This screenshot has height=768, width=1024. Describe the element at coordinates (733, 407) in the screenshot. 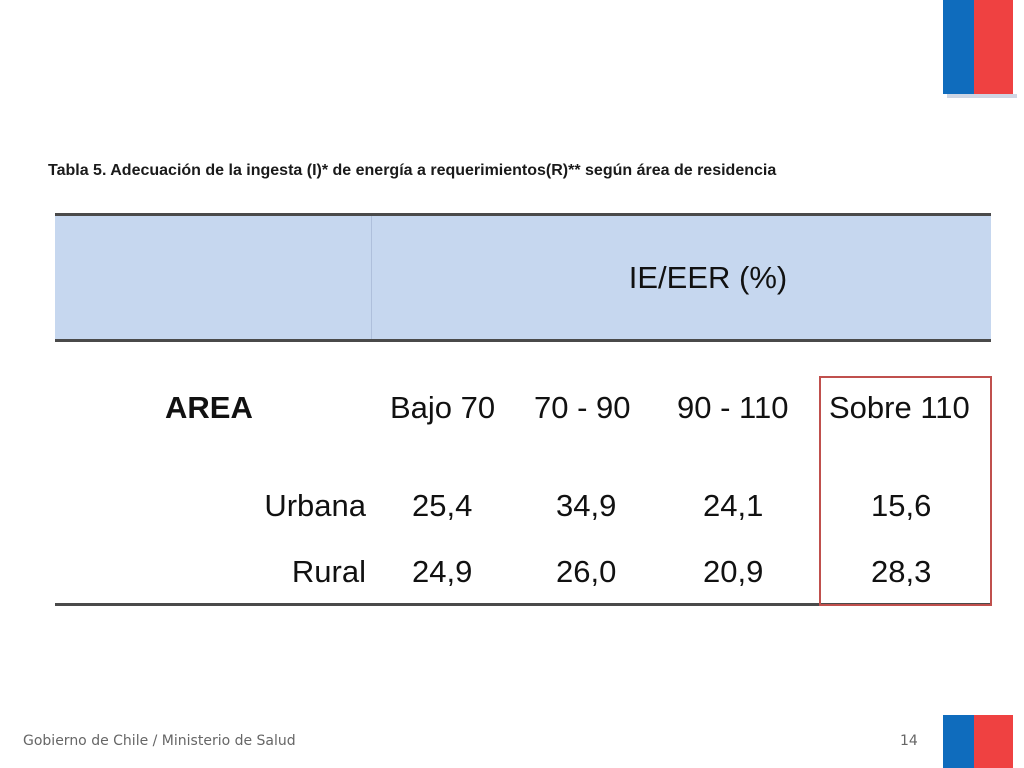

I see `column-header-90-110: 90 - 110` at that location.